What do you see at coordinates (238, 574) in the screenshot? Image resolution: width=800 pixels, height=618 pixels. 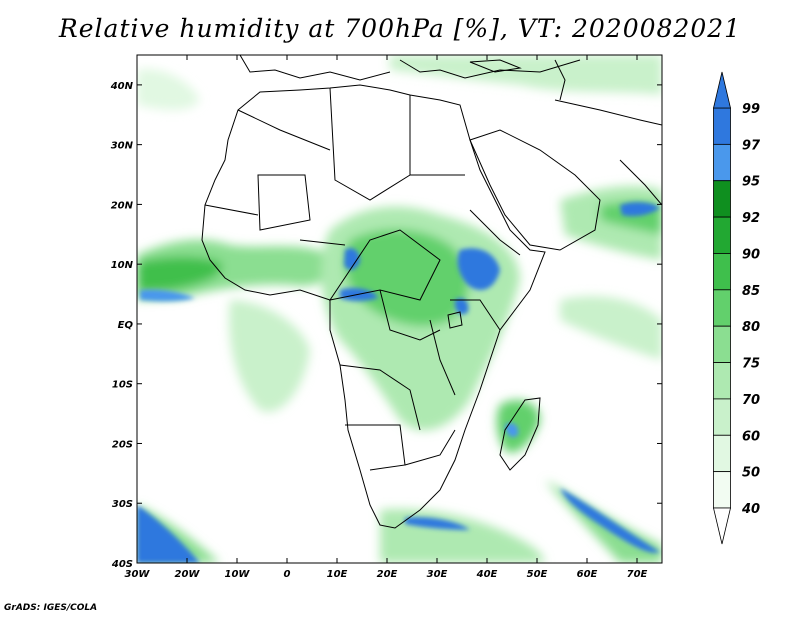 I see `lon-label: 10W` at bounding box center [238, 574].